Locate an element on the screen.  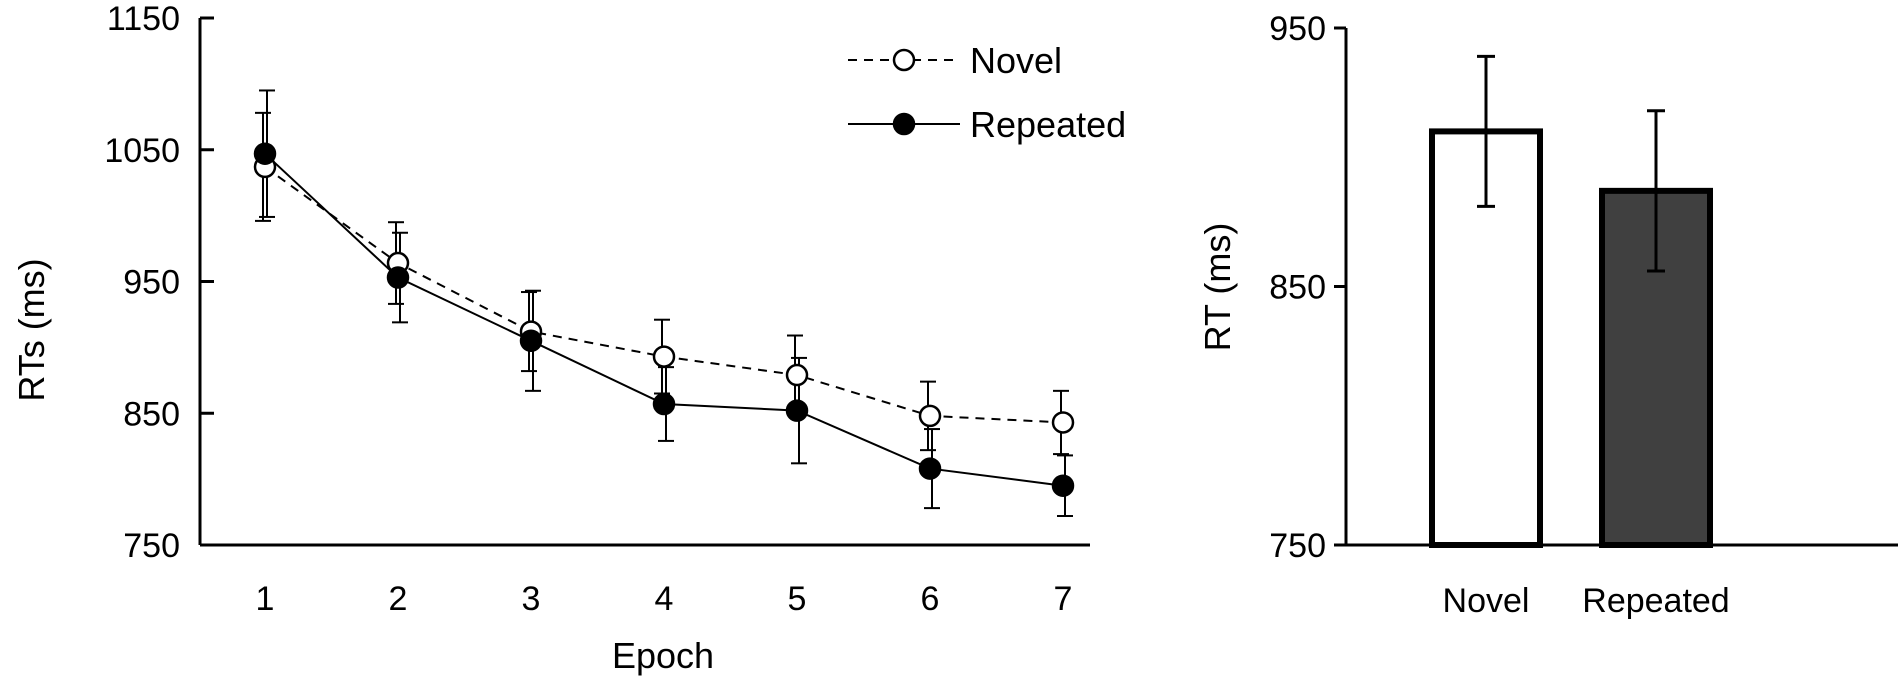
left-x-axis-title: Epoch is located at coordinates (663, 655).